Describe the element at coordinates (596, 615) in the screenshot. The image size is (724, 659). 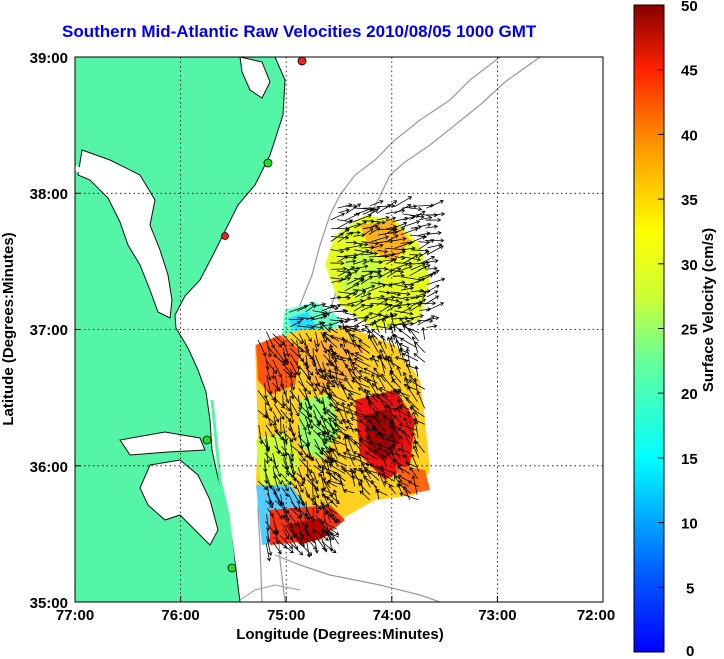
I see `x-tick-label: 72:00` at that location.